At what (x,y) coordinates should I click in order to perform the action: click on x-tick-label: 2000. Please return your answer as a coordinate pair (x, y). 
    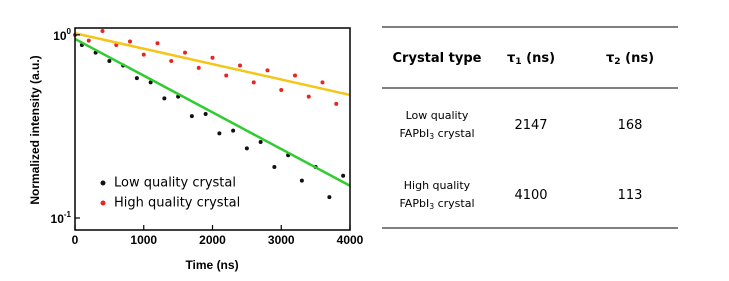
    Looking at the image, I should click on (212, 240).